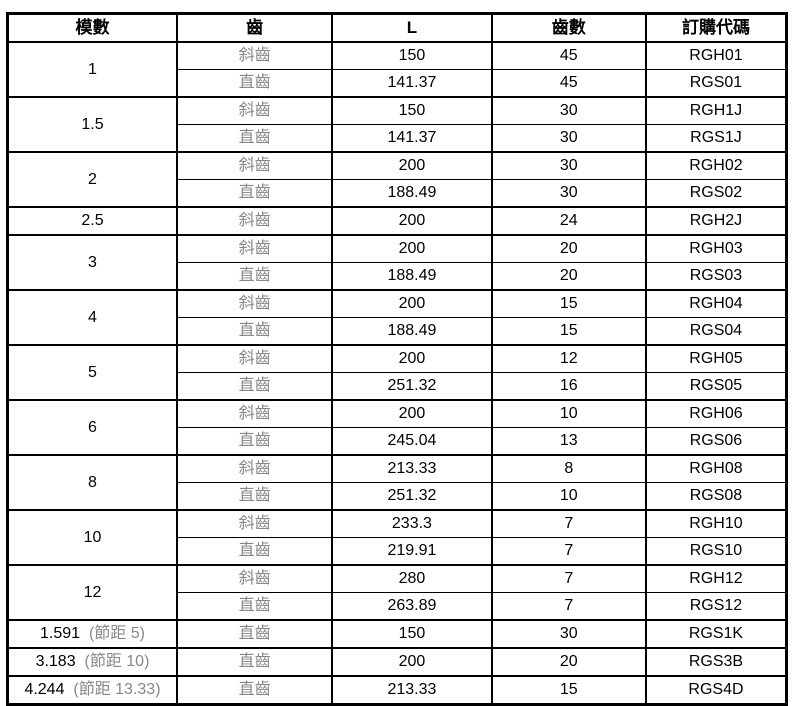 The width and height of the screenshot is (794, 706). Describe the element at coordinates (716, 138) in the screenshot. I see `order-code-cell: RGS1J` at that location.